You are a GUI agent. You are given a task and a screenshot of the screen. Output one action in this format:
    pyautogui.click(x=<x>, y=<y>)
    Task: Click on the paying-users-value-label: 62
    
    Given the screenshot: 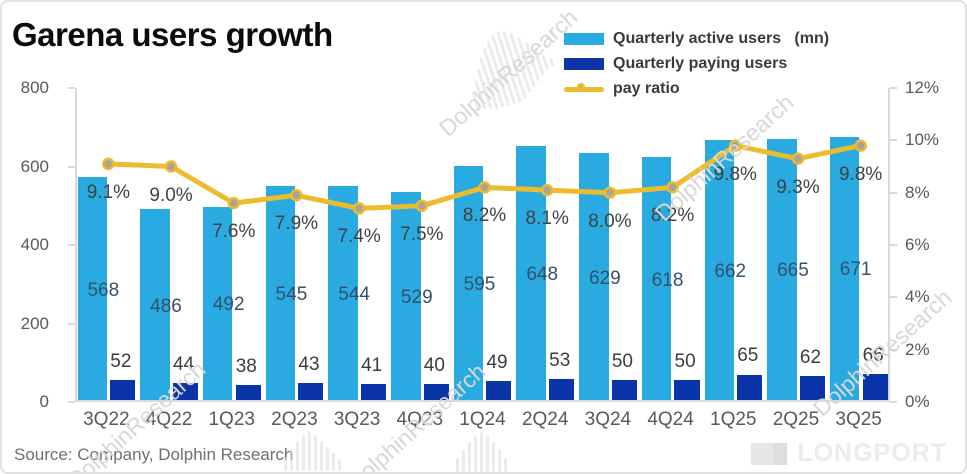 What is the action you would take?
    pyautogui.click(x=810, y=357)
    